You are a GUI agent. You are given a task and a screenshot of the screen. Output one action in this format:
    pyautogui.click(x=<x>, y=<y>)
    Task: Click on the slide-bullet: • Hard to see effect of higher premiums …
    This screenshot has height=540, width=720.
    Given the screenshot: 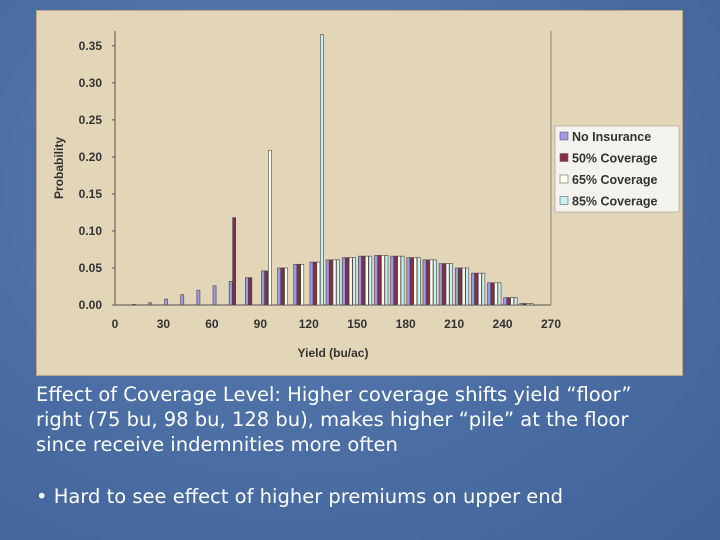 What is the action you would take?
    pyautogui.click(x=300, y=496)
    